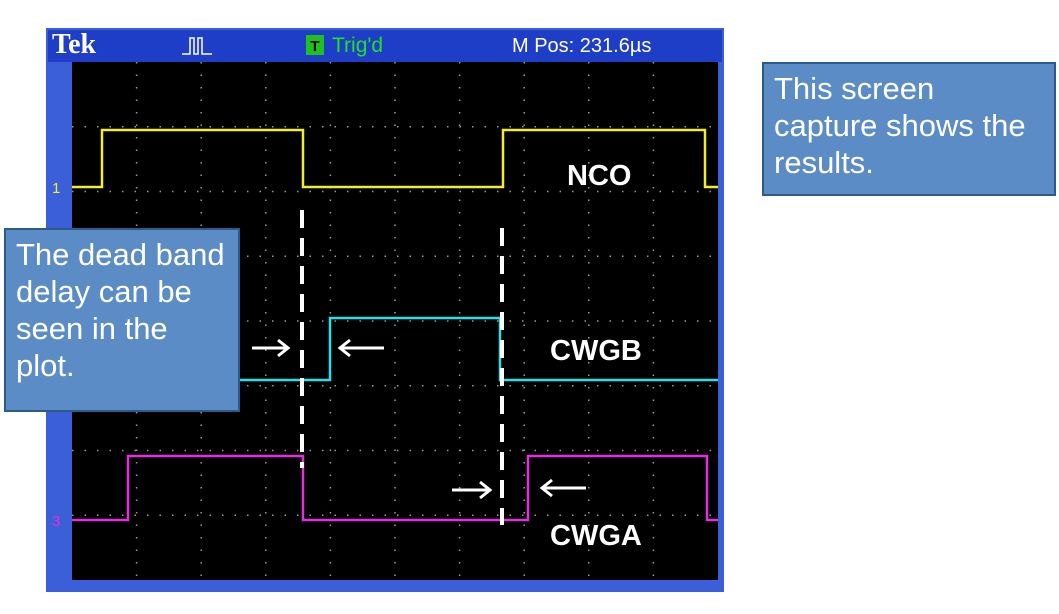  What do you see at coordinates (596, 351) in the screenshot?
I see `trace-label: CWGB` at bounding box center [596, 351].